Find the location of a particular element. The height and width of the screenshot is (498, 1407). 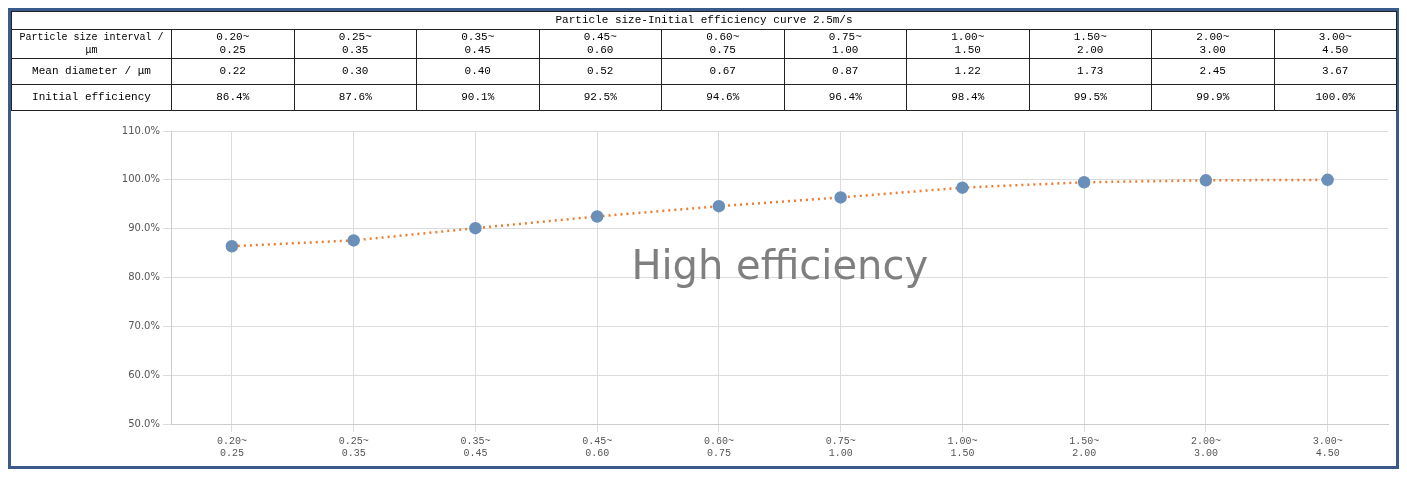

y-tick-label: 110.0% is located at coordinates (140, 130).